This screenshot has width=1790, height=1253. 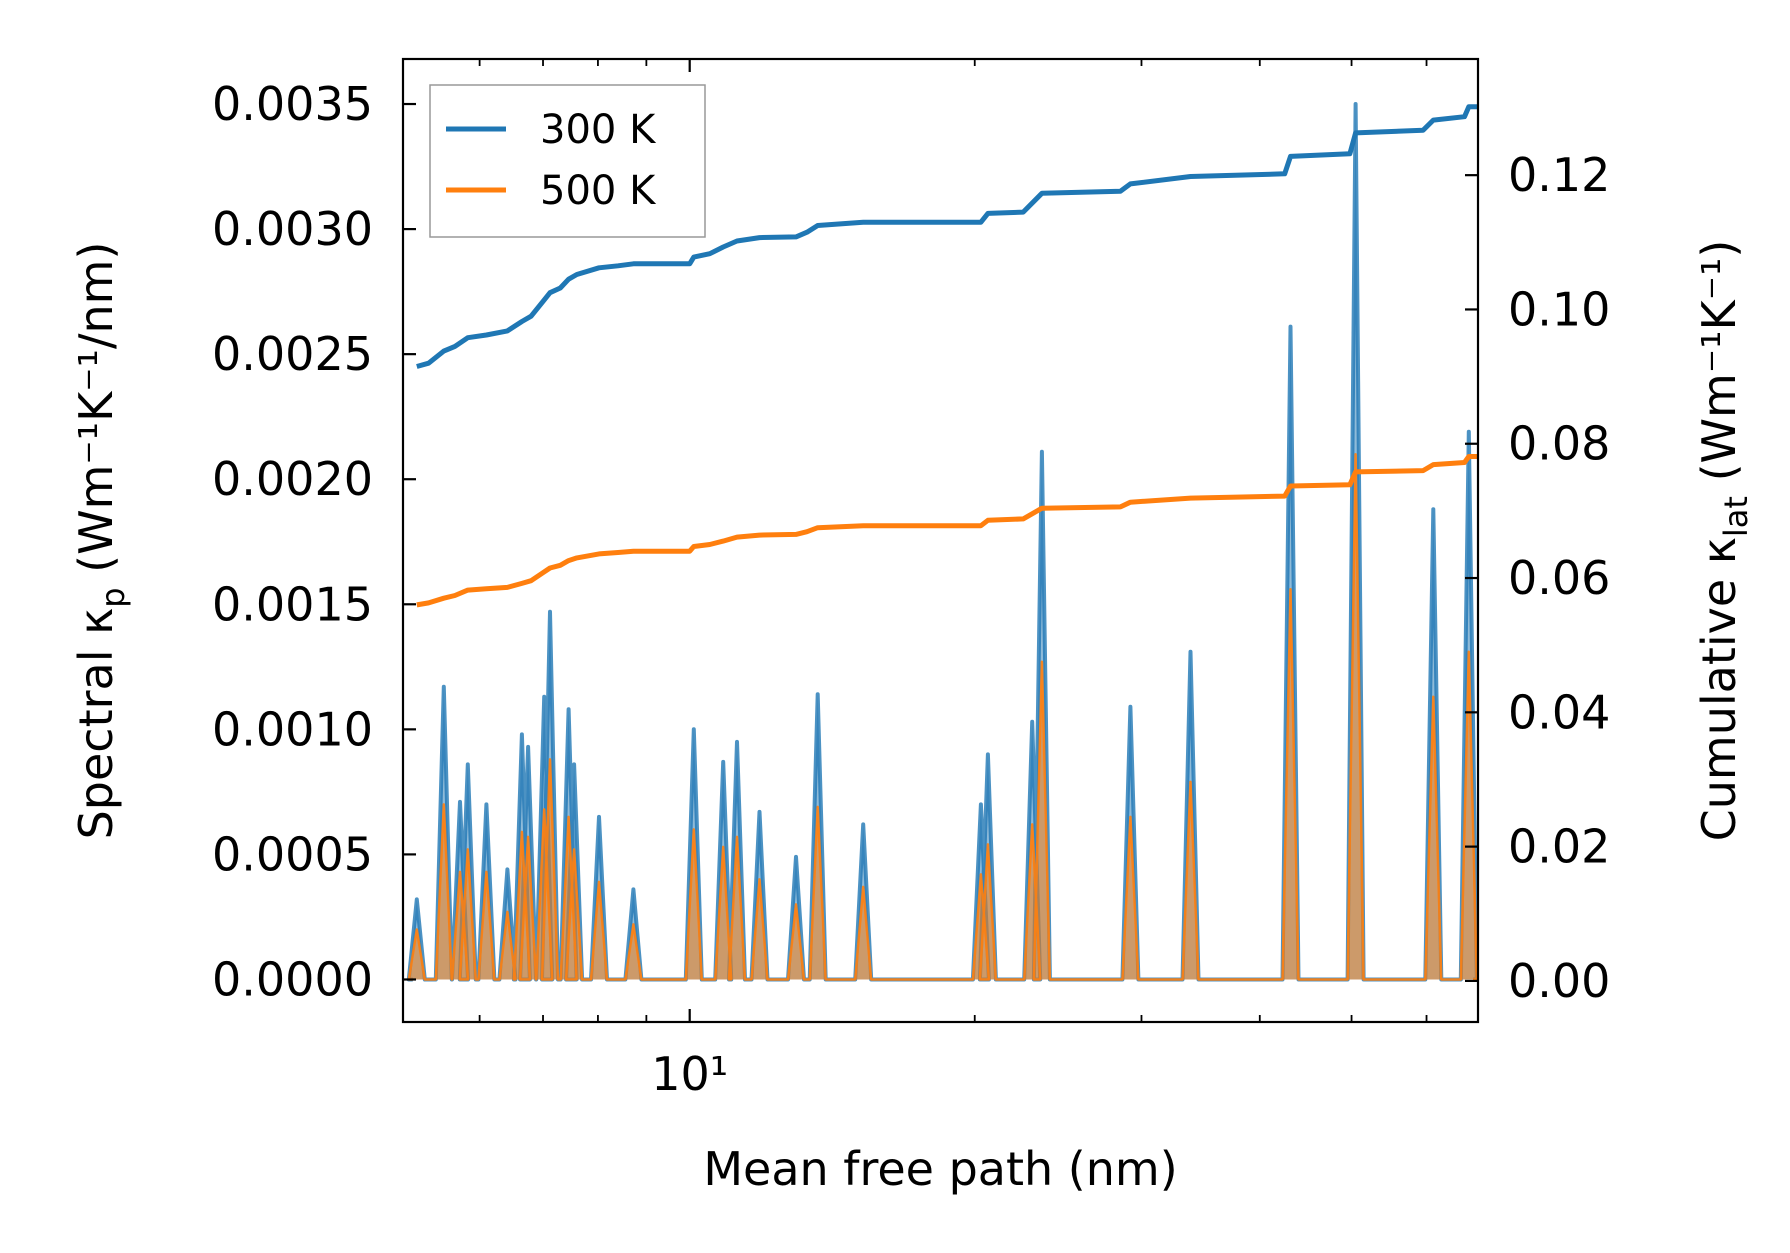 I want to click on y-right-tick-label: 0.00, so click(x=1559, y=981).